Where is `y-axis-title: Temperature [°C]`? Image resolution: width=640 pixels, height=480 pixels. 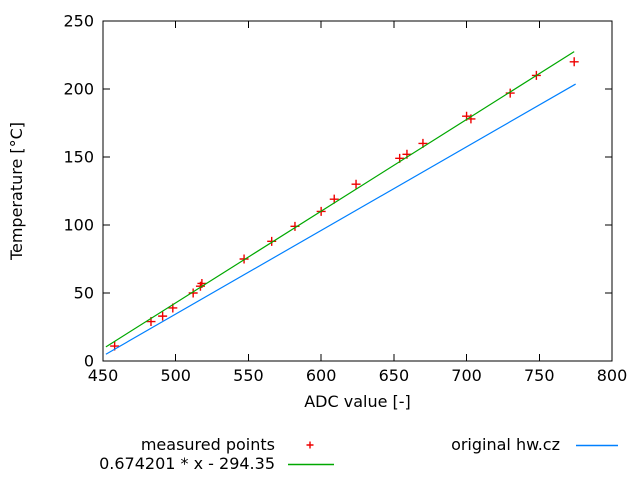 y-axis-title: Temperature [°C] is located at coordinates (16, 191).